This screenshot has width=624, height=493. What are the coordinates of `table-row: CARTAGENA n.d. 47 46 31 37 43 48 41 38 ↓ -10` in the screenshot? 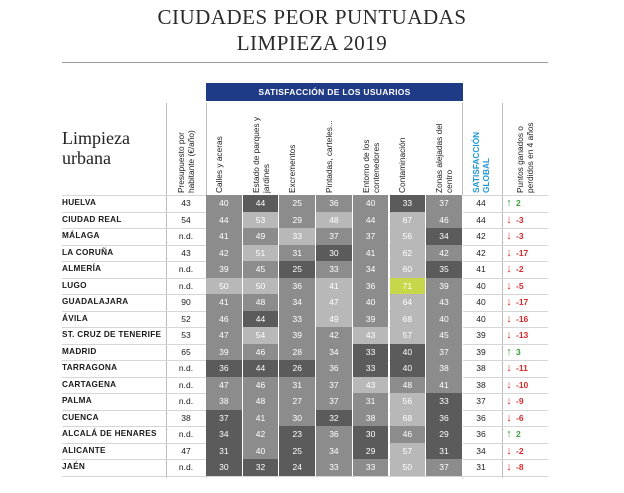 It's located at (305, 384).